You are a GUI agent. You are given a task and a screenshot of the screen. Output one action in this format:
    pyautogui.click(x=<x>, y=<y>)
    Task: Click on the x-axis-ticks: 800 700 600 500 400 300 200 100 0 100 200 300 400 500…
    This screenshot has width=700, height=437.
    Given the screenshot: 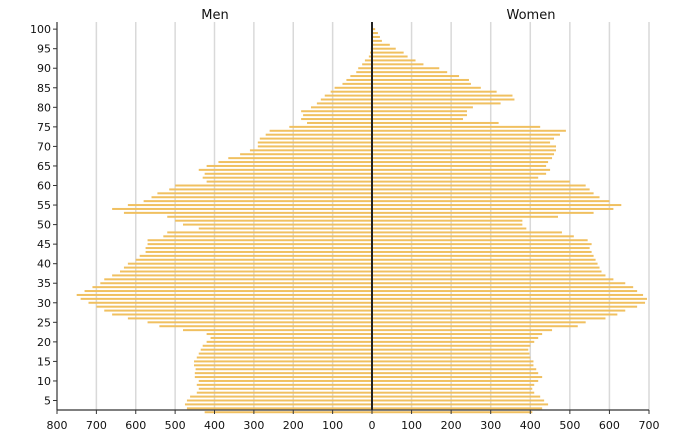 What is the action you would take?
    pyautogui.click(x=353, y=421)
    